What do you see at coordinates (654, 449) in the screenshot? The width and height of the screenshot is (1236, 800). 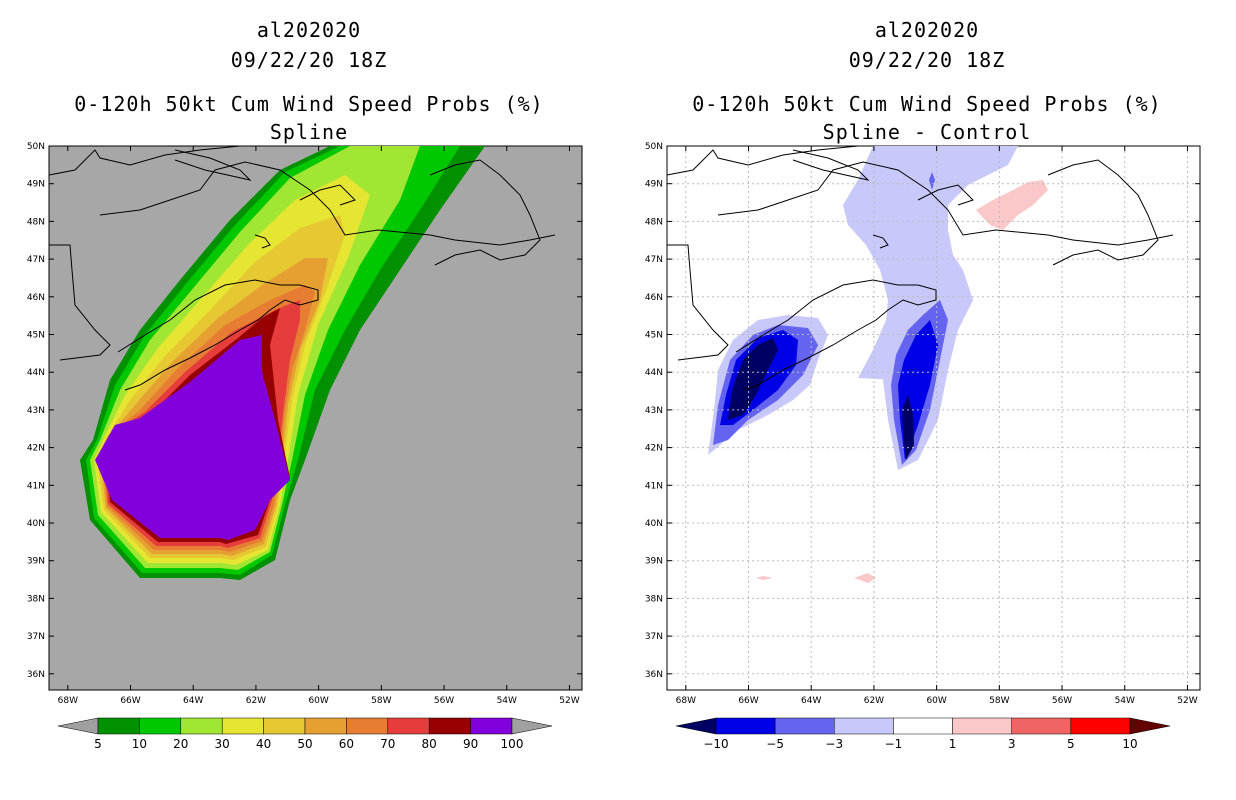 I see `lat-label: 42N` at bounding box center [654, 449].